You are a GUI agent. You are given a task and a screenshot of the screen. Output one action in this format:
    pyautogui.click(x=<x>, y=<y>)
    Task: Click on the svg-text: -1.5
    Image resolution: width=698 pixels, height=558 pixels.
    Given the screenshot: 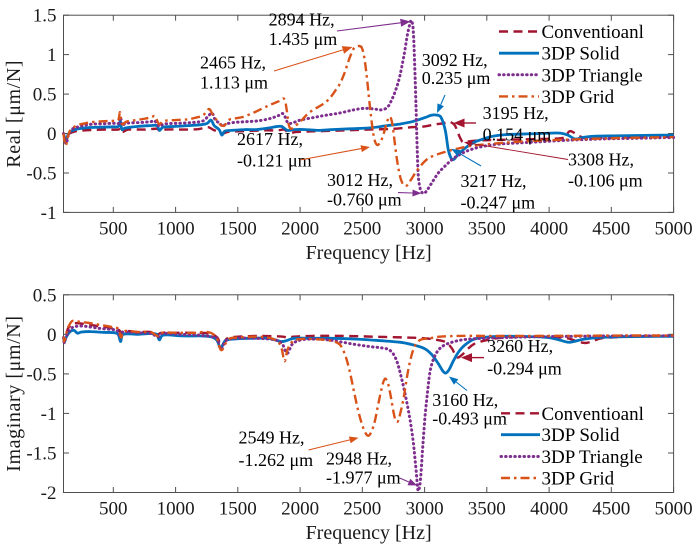 What is the action you would take?
    pyautogui.click(x=41, y=454)
    